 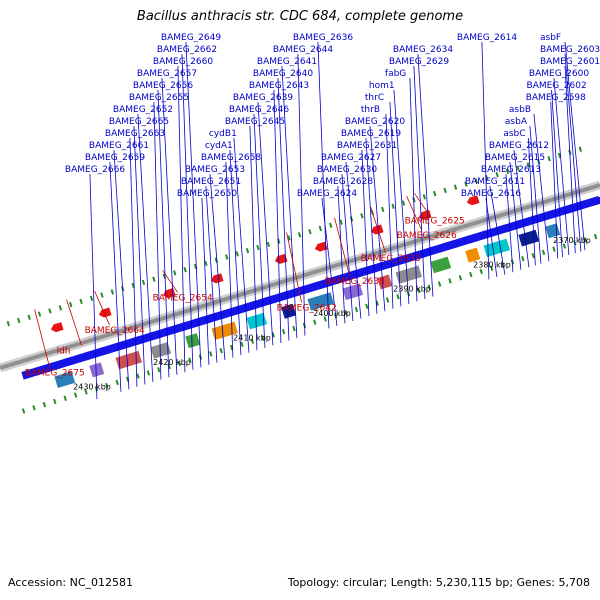 What do you see at coordinates (139, 122) in the screenshot?
I see `gene-label: BAMEG_2665` at bounding box center [139, 122].